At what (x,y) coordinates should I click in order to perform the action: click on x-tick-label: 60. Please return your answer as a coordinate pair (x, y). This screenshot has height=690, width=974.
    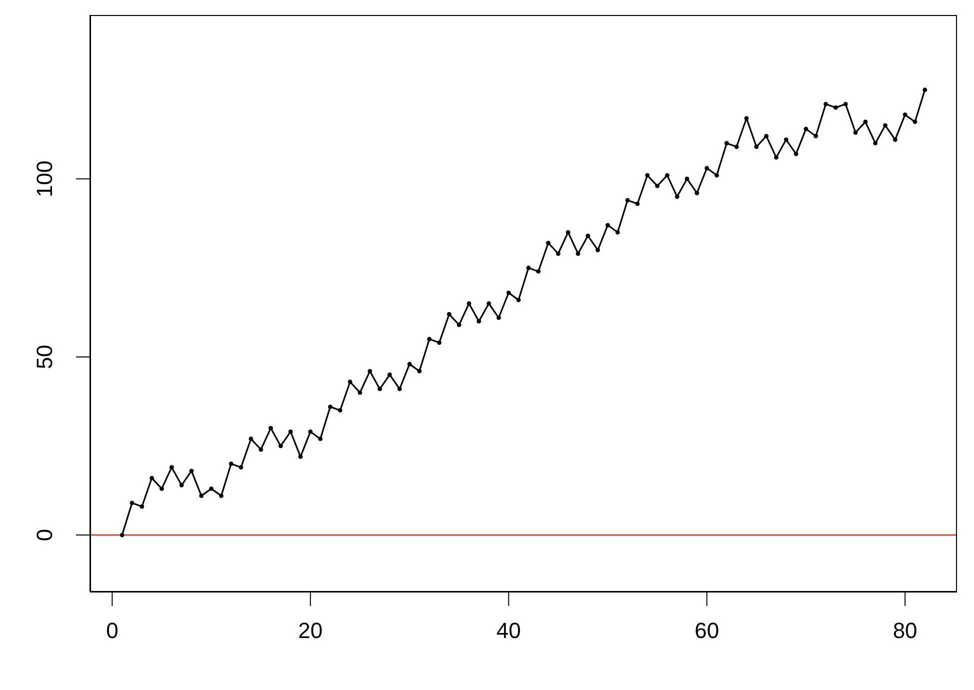
    Looking at the image, I should click on (707, 630).